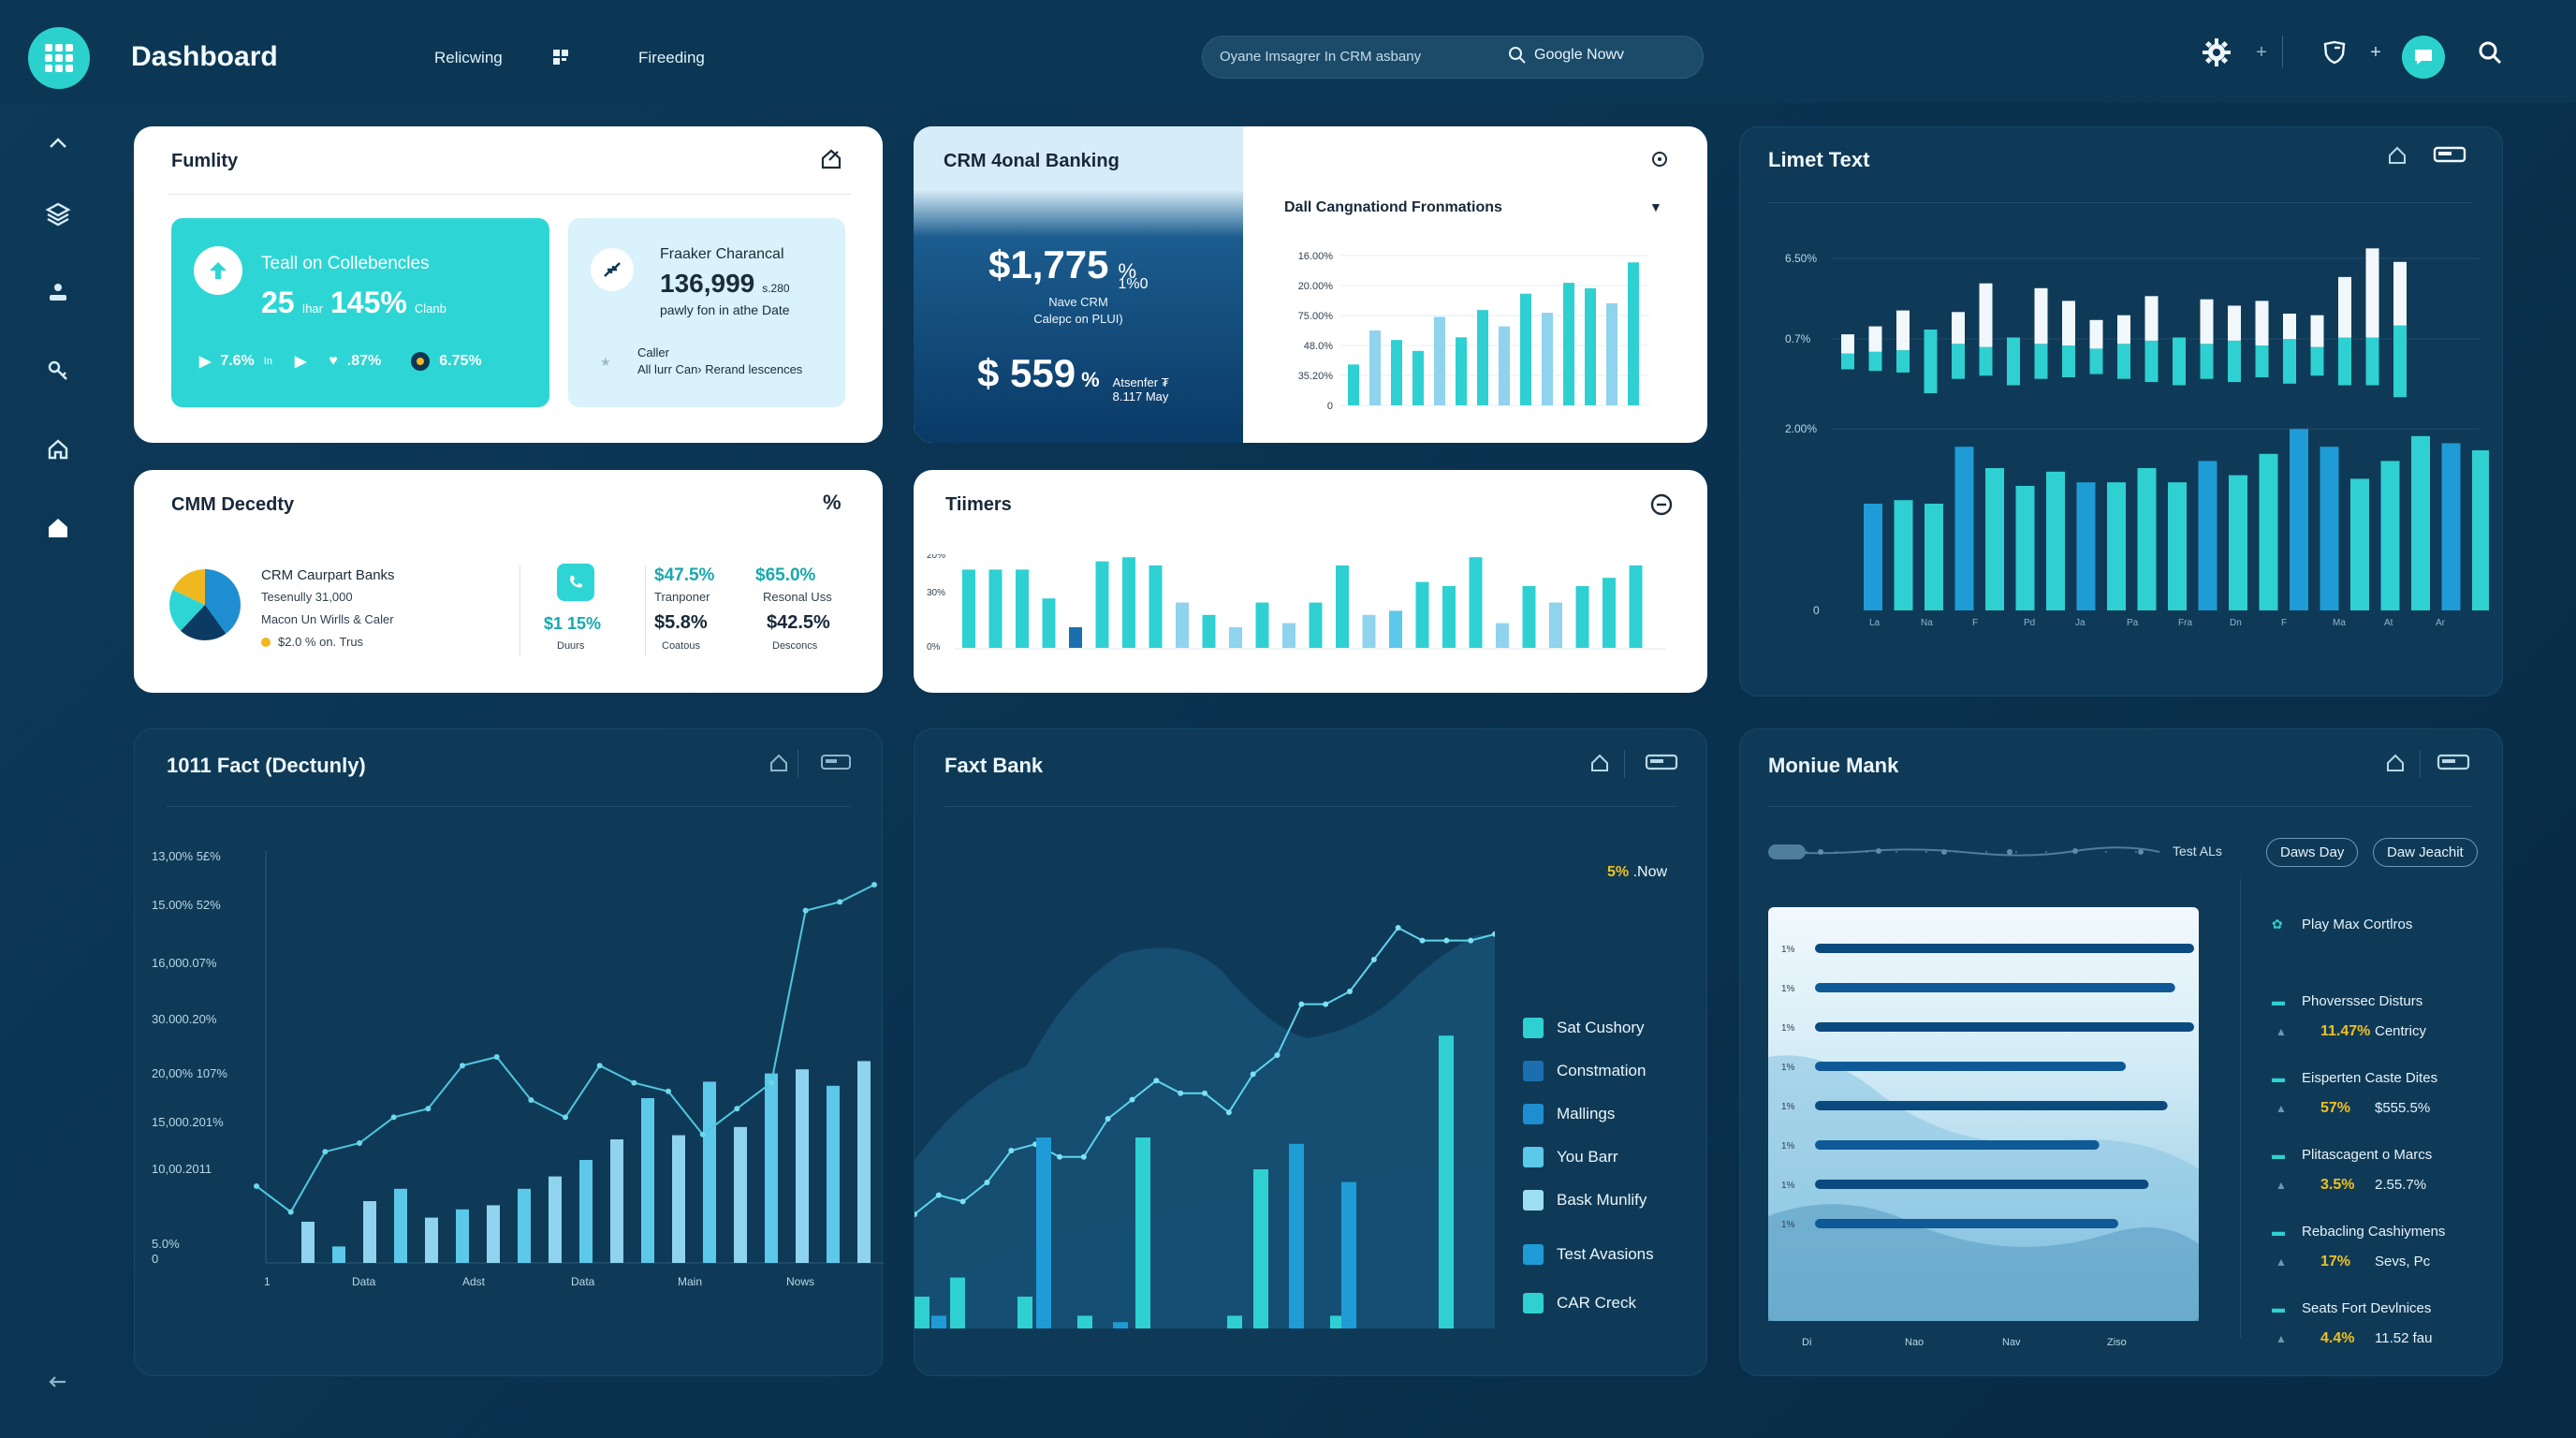 The width and height of the screenshot is (2576, 1438). I want to click on metric-value: 17%, so click(2335, 1261).